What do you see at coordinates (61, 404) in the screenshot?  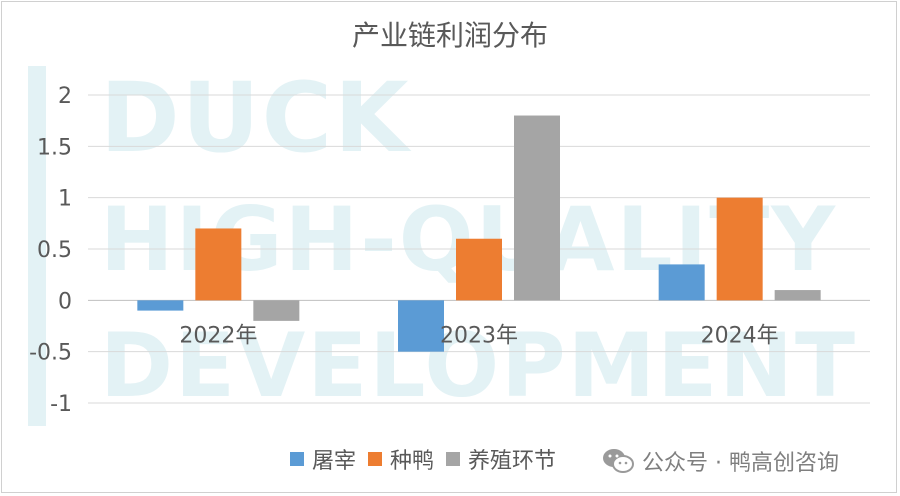 I see `y-tick-label: -1` at bounding box center [61, 404].